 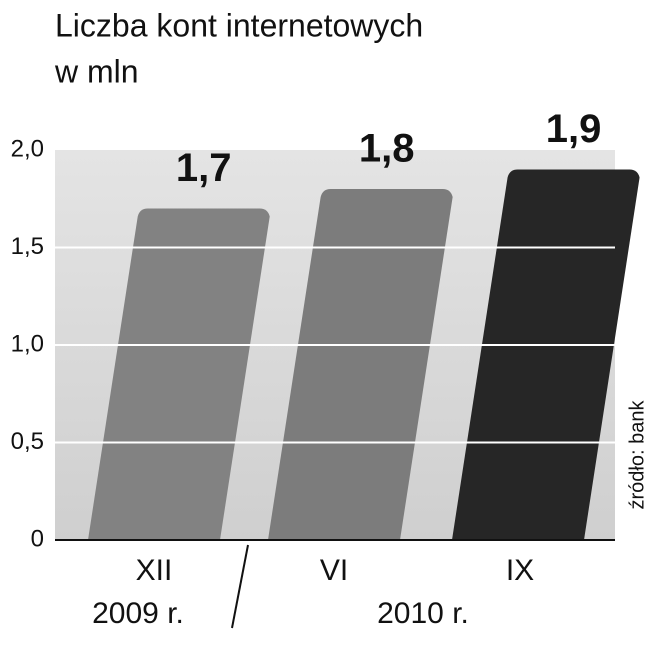 I want to click on y-tick-label: 1,5, so click(x=27, y=246).